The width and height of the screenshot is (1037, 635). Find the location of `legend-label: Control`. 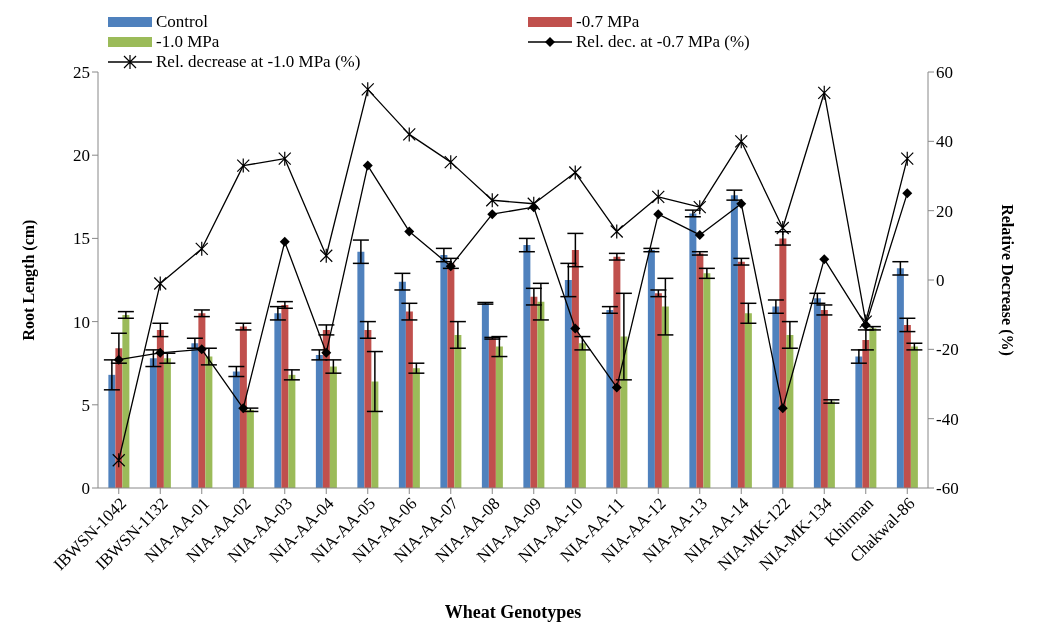

legend-label: Control is located at coordinates (182, 22).